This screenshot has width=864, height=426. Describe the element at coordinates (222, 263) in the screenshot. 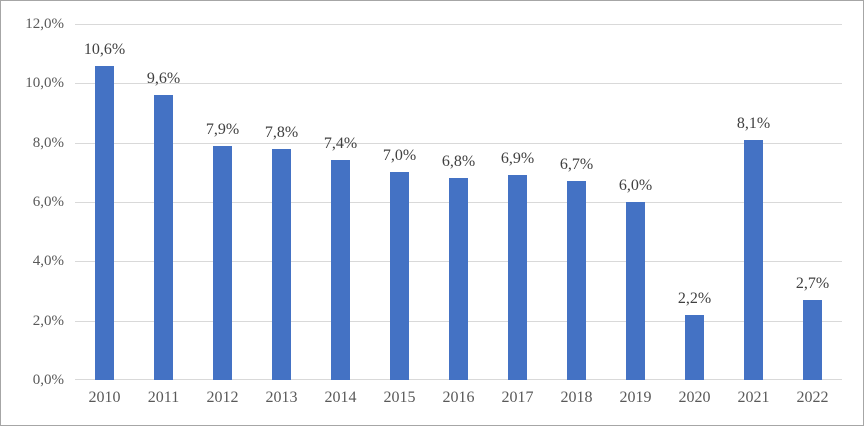

I see `bar-2012` at that location.